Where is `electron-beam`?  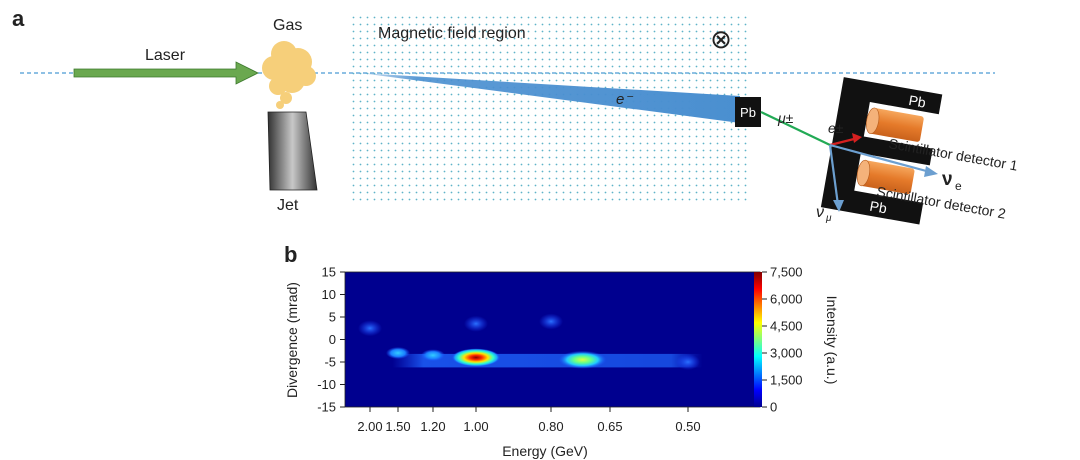
electron-beam is located at coordinates (550, 98).